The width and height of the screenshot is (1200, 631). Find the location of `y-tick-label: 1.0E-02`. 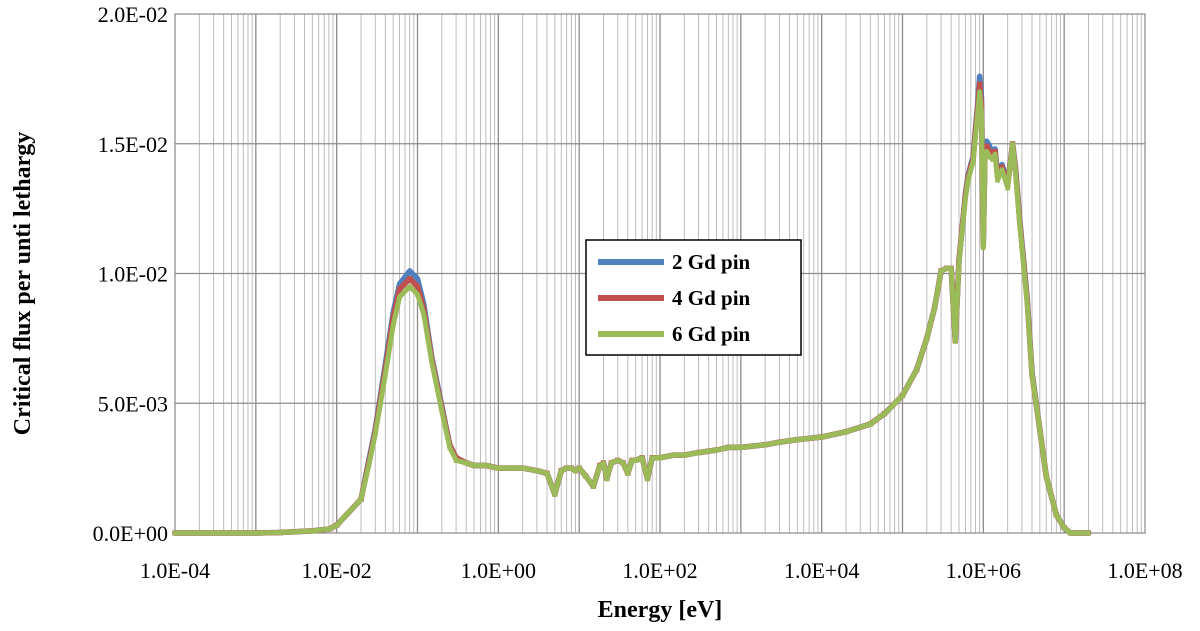

y-tick-label: 1.0E-02 is located at coordinates (133, 274).